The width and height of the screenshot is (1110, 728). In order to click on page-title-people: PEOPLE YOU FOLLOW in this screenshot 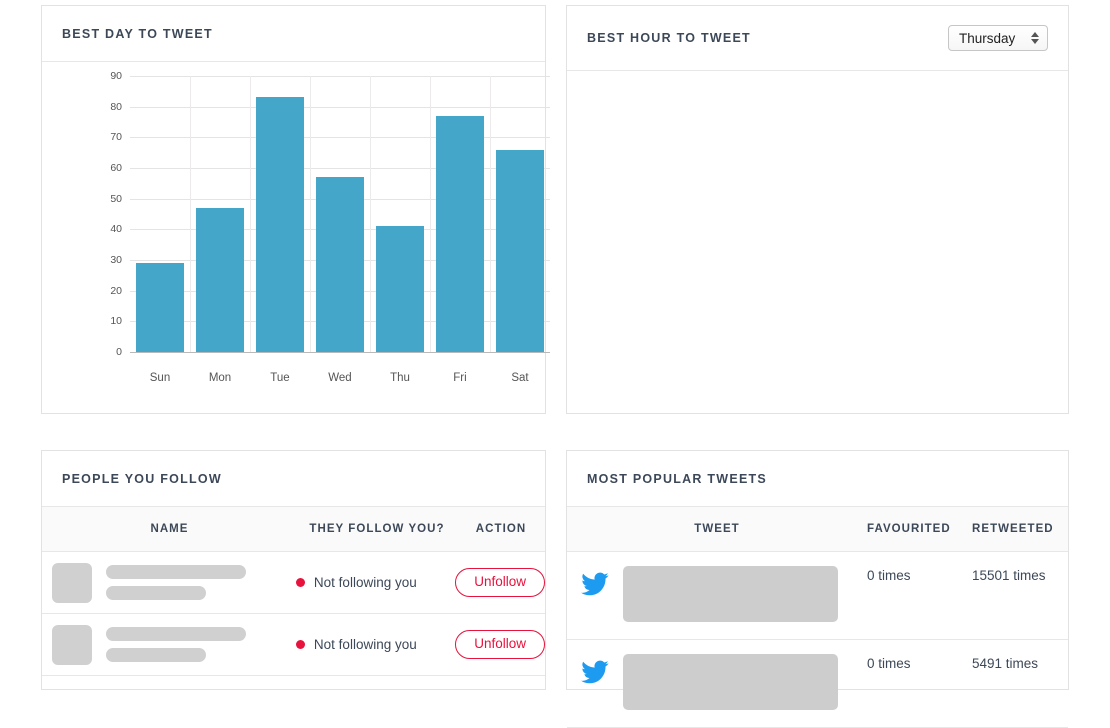, I will do `click(142, 478)`.